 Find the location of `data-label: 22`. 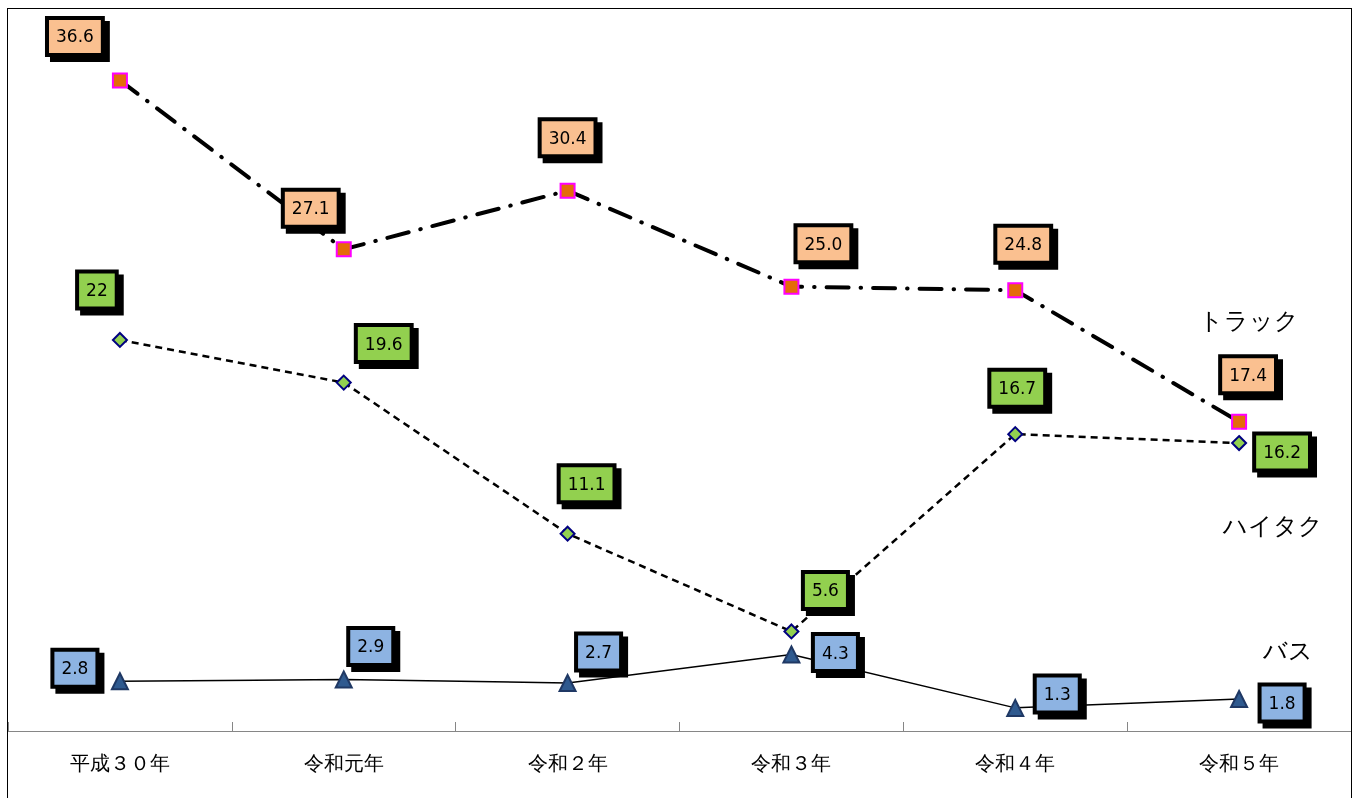

data-label: 22 is located at coordinates (97, 289).